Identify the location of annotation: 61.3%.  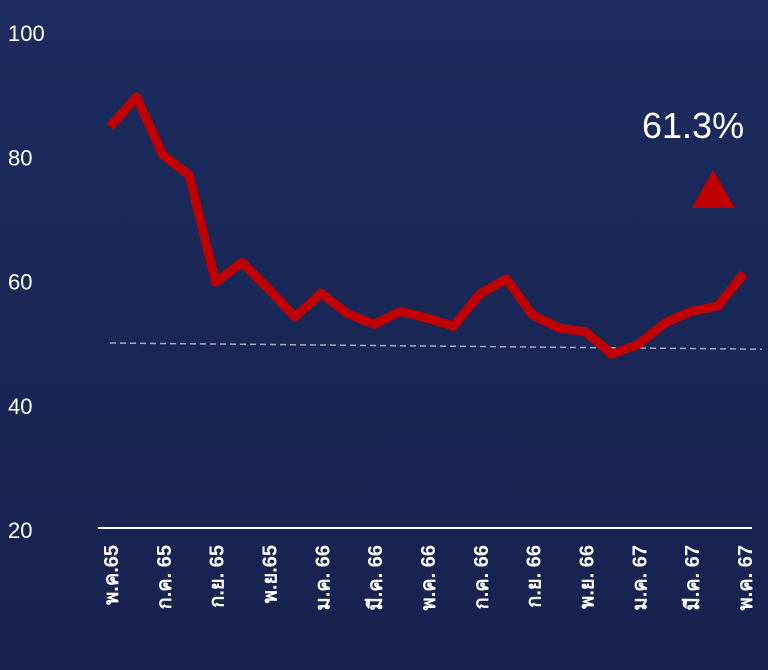
(693, 125).